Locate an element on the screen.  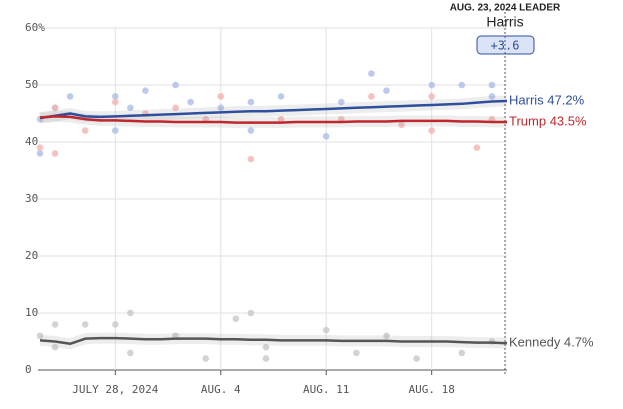
y-tick-label: 50 is located at coordinates (31, 84).